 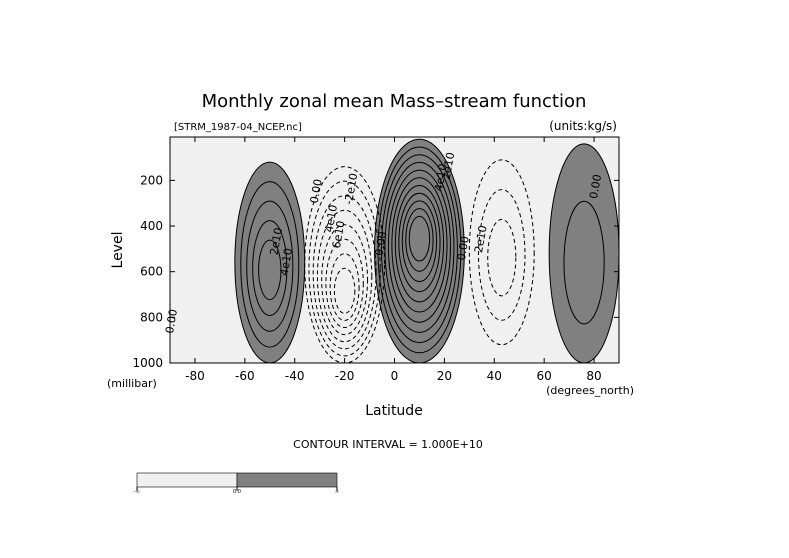 What do you see at coordinates (394, 101) in the screenshot?
I see `chart-title: Monthly zonal mean Mass–stream function` at bounding box center [394, 101].